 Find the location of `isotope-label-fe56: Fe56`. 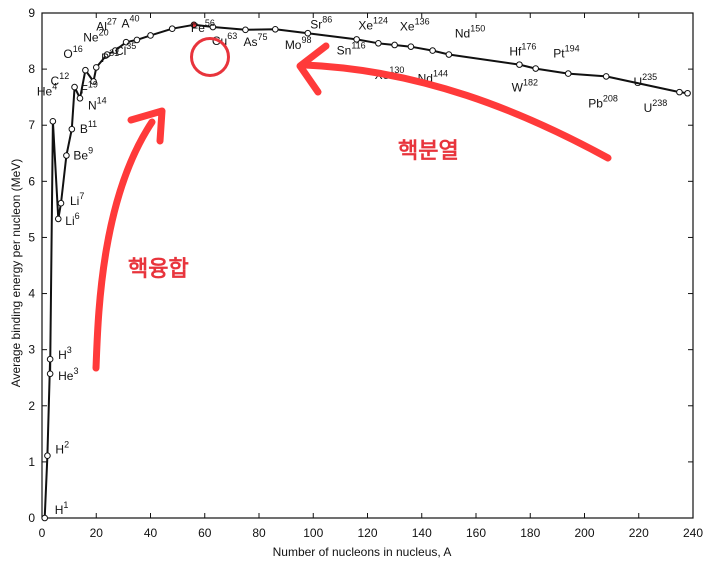

isotope-label-fe56: Fe56 is located at coordinates (203, 26).